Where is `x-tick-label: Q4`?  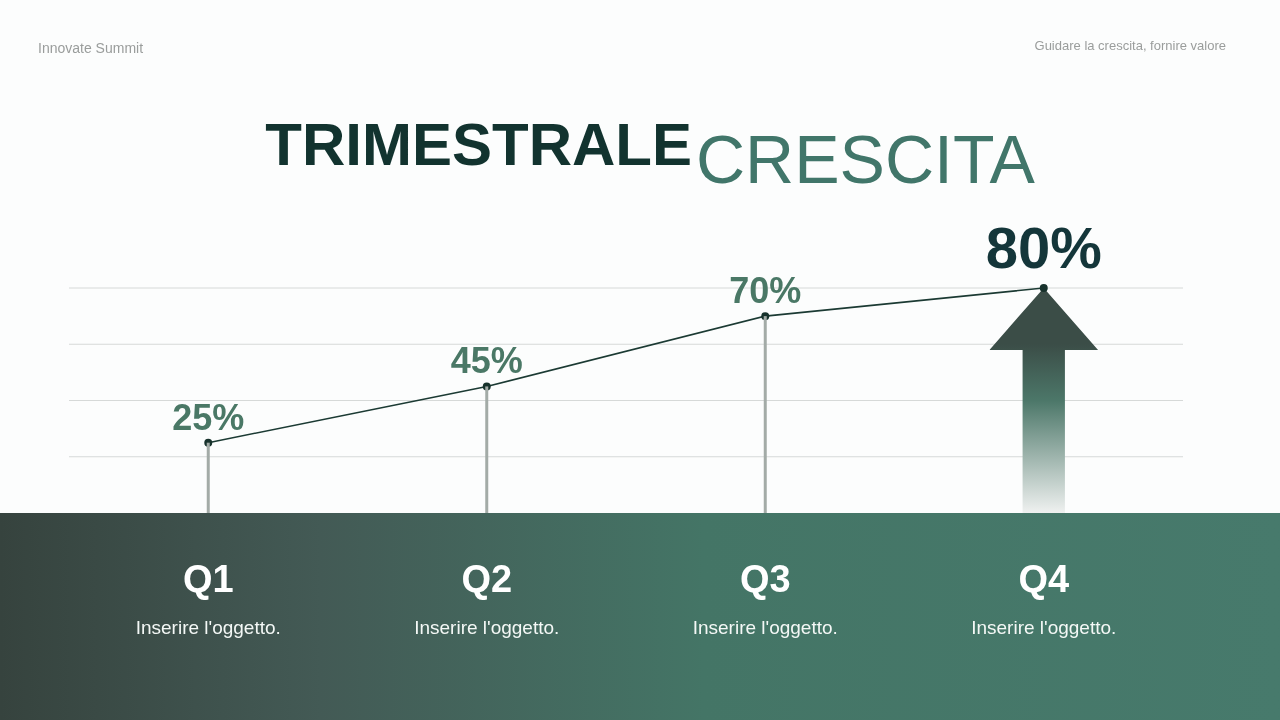
x-tick-label: Q4 is located at coordinates (1044, 578).